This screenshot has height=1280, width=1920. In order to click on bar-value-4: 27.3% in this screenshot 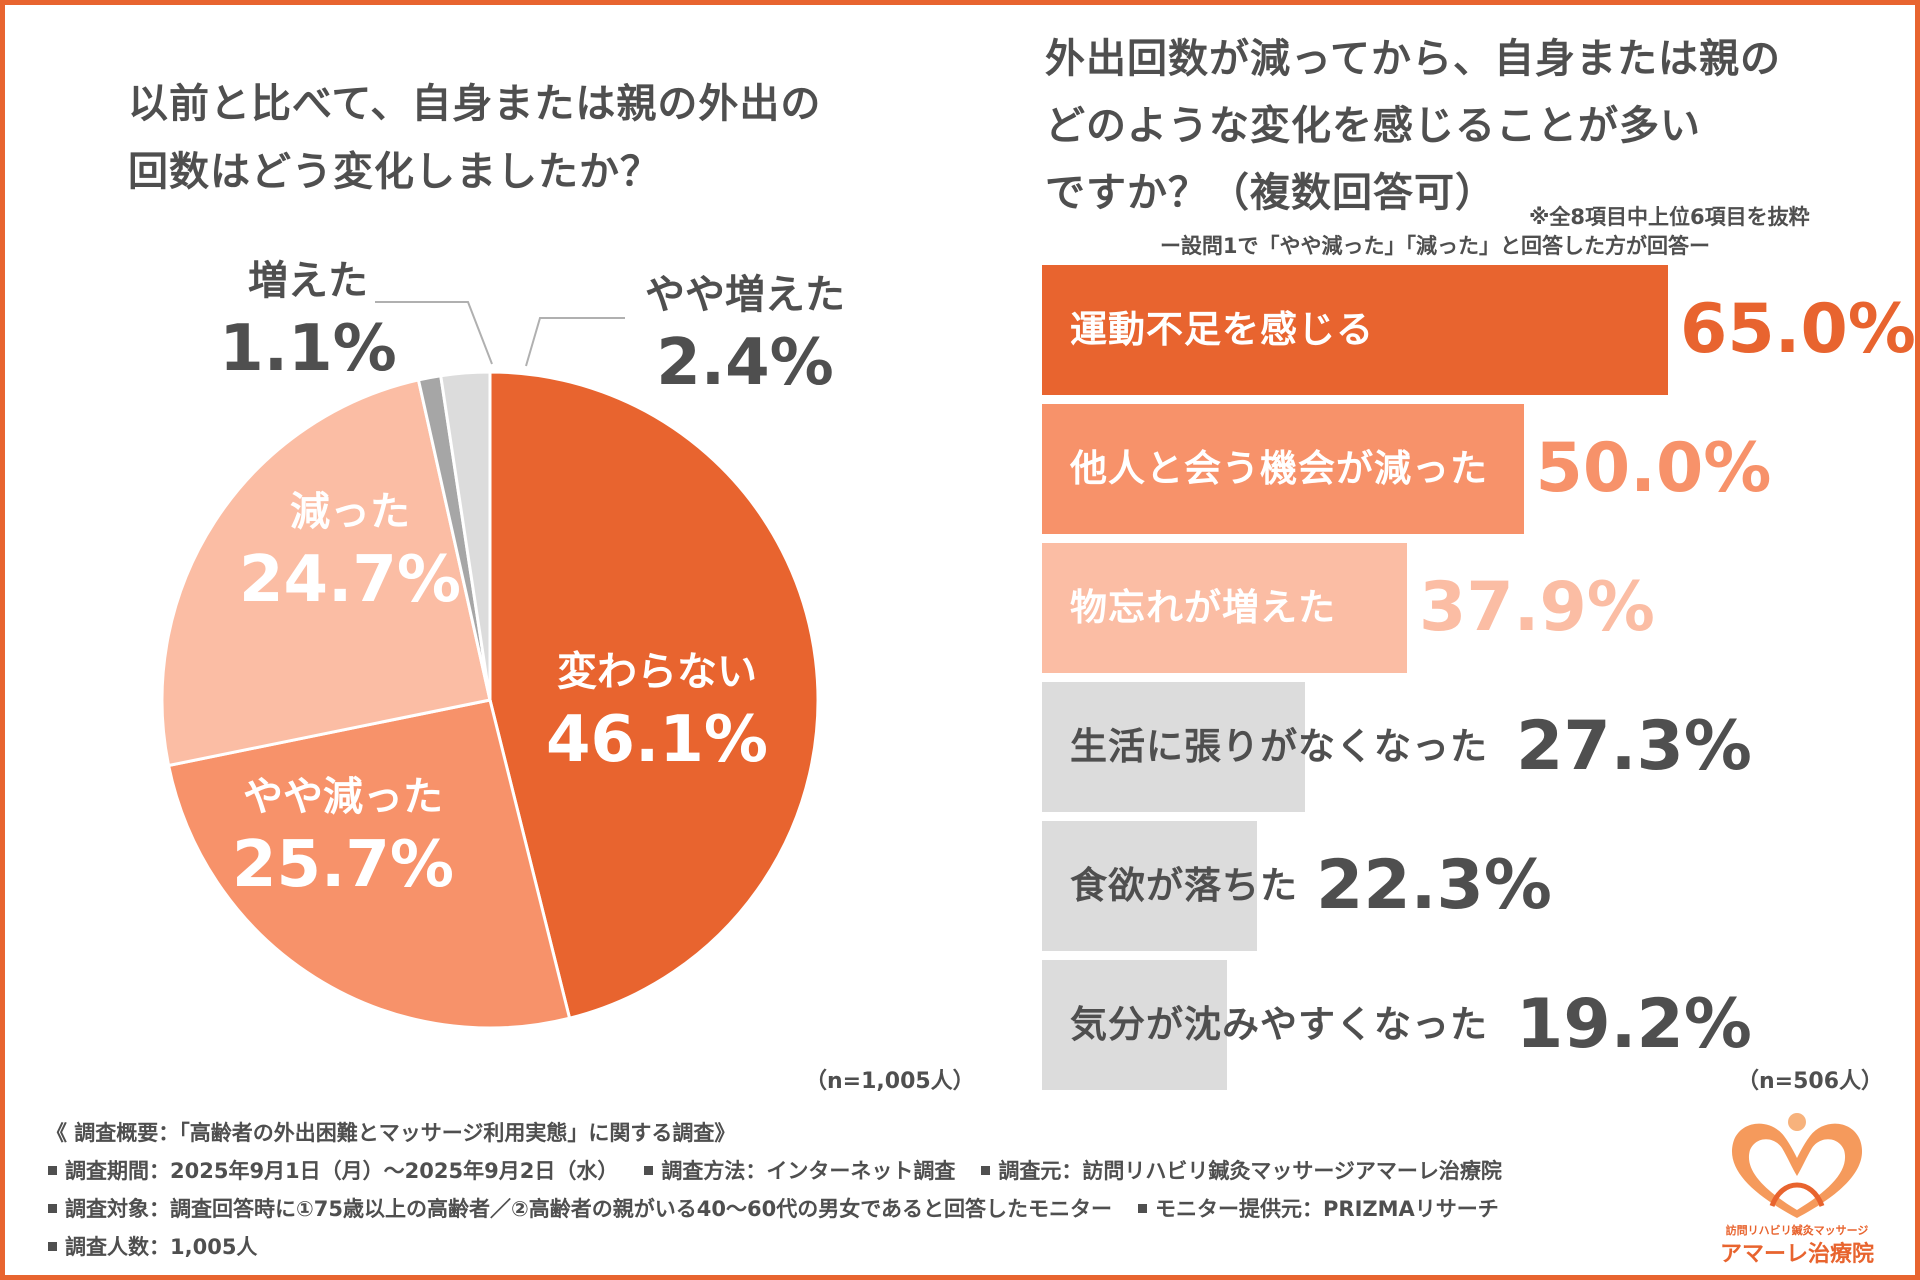, I will do `click(1634, 746)`.